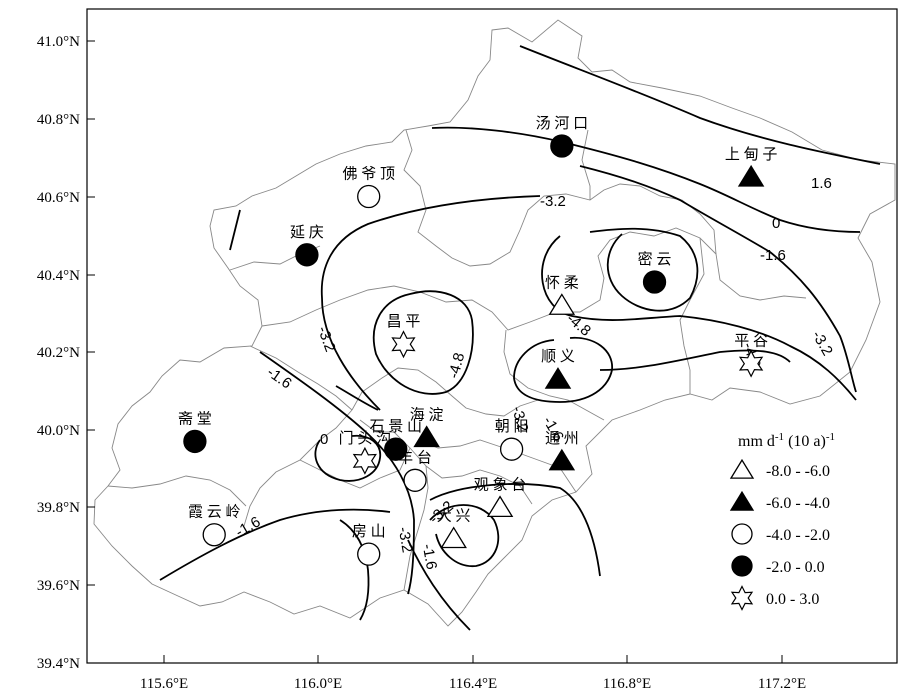 The width and height of the screenshot is (904, 693). Describe the element at coordinates (456, 365) in the screenshot. I see `contour-label: -4.8` at that location.